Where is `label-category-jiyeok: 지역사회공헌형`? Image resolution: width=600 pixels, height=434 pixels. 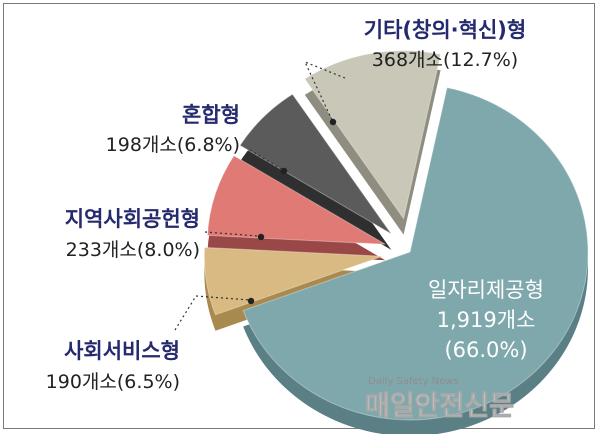
label-category-jiyeok: 지역사회공헌형 is located at coordinates (132, 219).